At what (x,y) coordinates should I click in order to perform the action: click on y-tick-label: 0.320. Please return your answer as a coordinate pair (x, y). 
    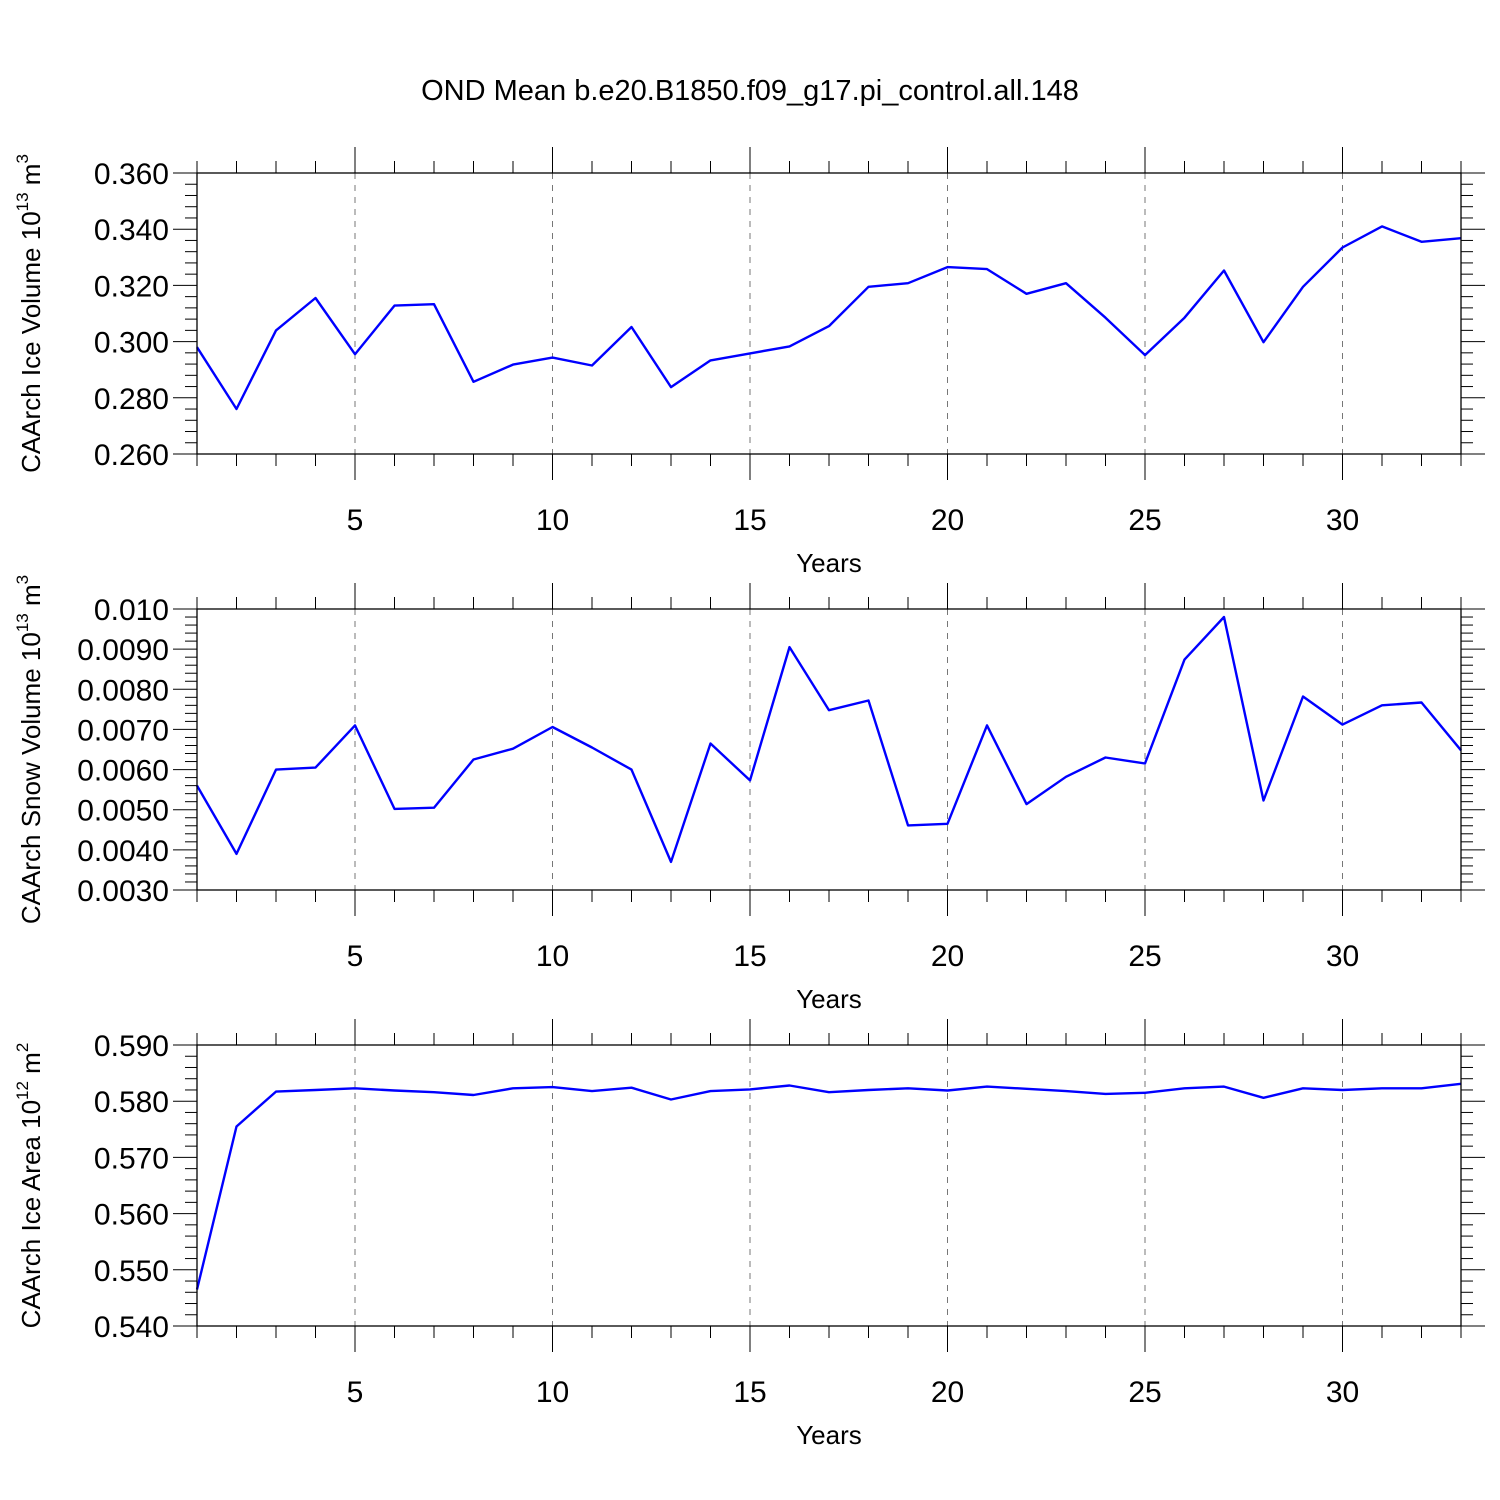
    Looking at the image, I should click on (131, 286).